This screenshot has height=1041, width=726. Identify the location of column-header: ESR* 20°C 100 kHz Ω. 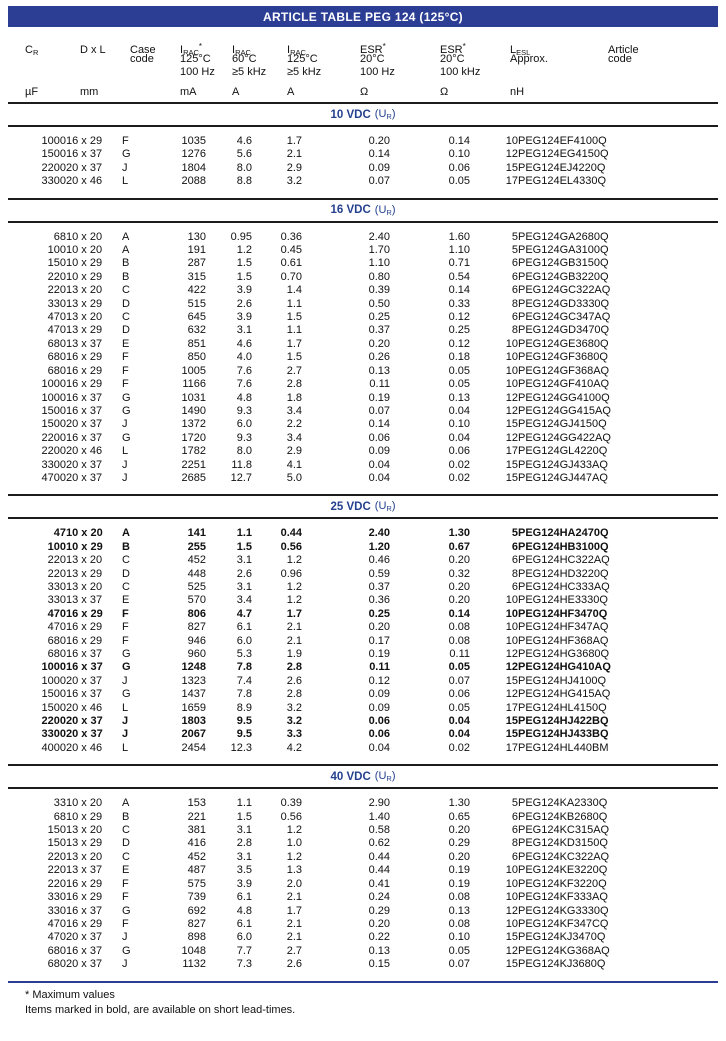
(460, 69).